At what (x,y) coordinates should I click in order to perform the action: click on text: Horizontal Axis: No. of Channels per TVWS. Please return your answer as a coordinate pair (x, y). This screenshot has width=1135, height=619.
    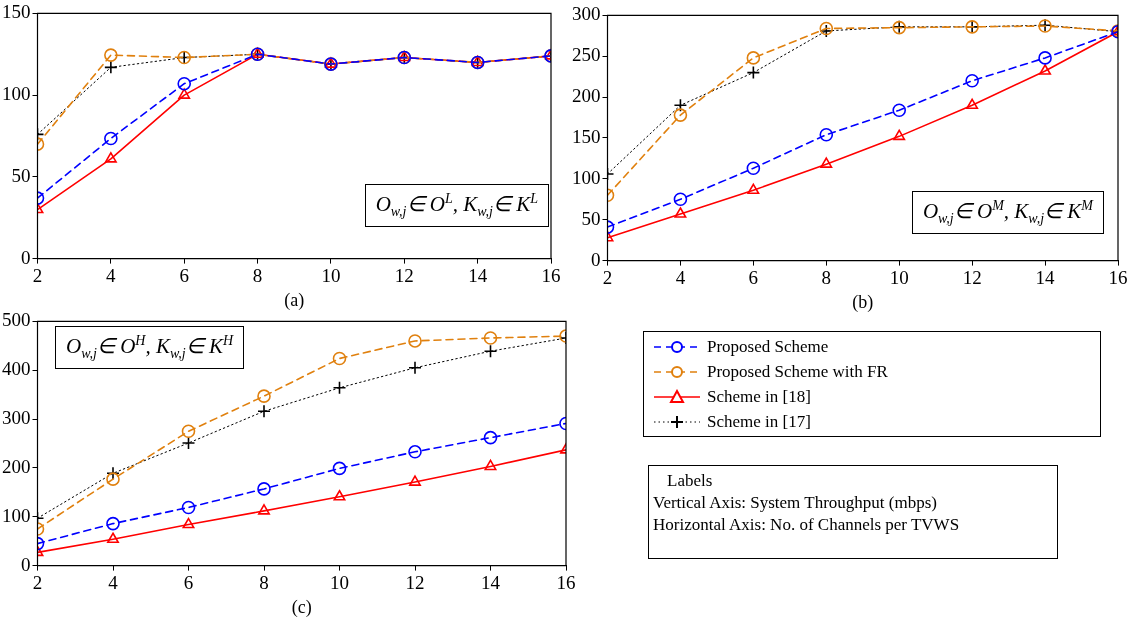
    Looking at the image, I should click on (807, 525).